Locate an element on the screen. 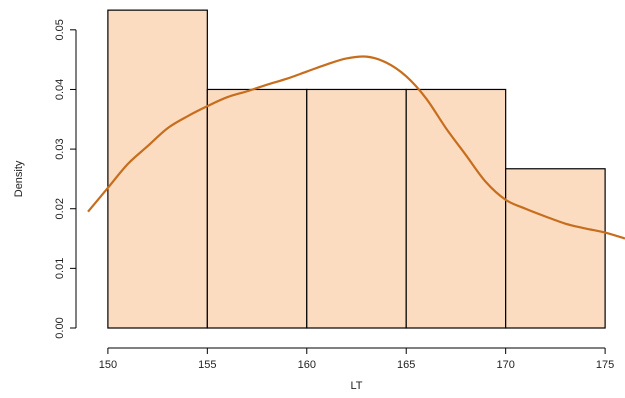  y-axis-title: Density is located at coordinates (19, 178).